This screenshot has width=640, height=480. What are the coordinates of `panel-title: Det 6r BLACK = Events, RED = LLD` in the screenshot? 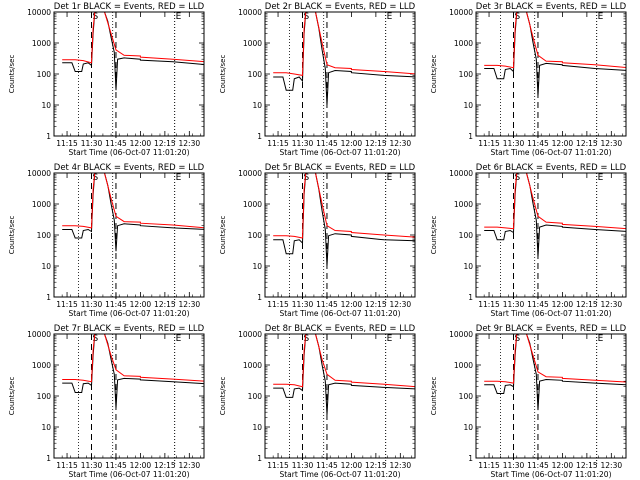 It's located at (551, 168).